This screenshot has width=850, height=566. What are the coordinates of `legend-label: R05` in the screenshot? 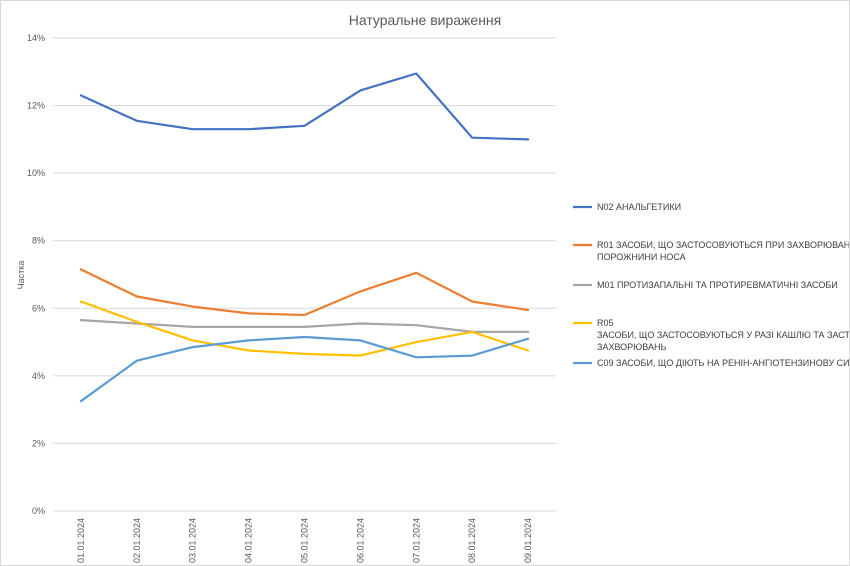 It's located at (605, 323).